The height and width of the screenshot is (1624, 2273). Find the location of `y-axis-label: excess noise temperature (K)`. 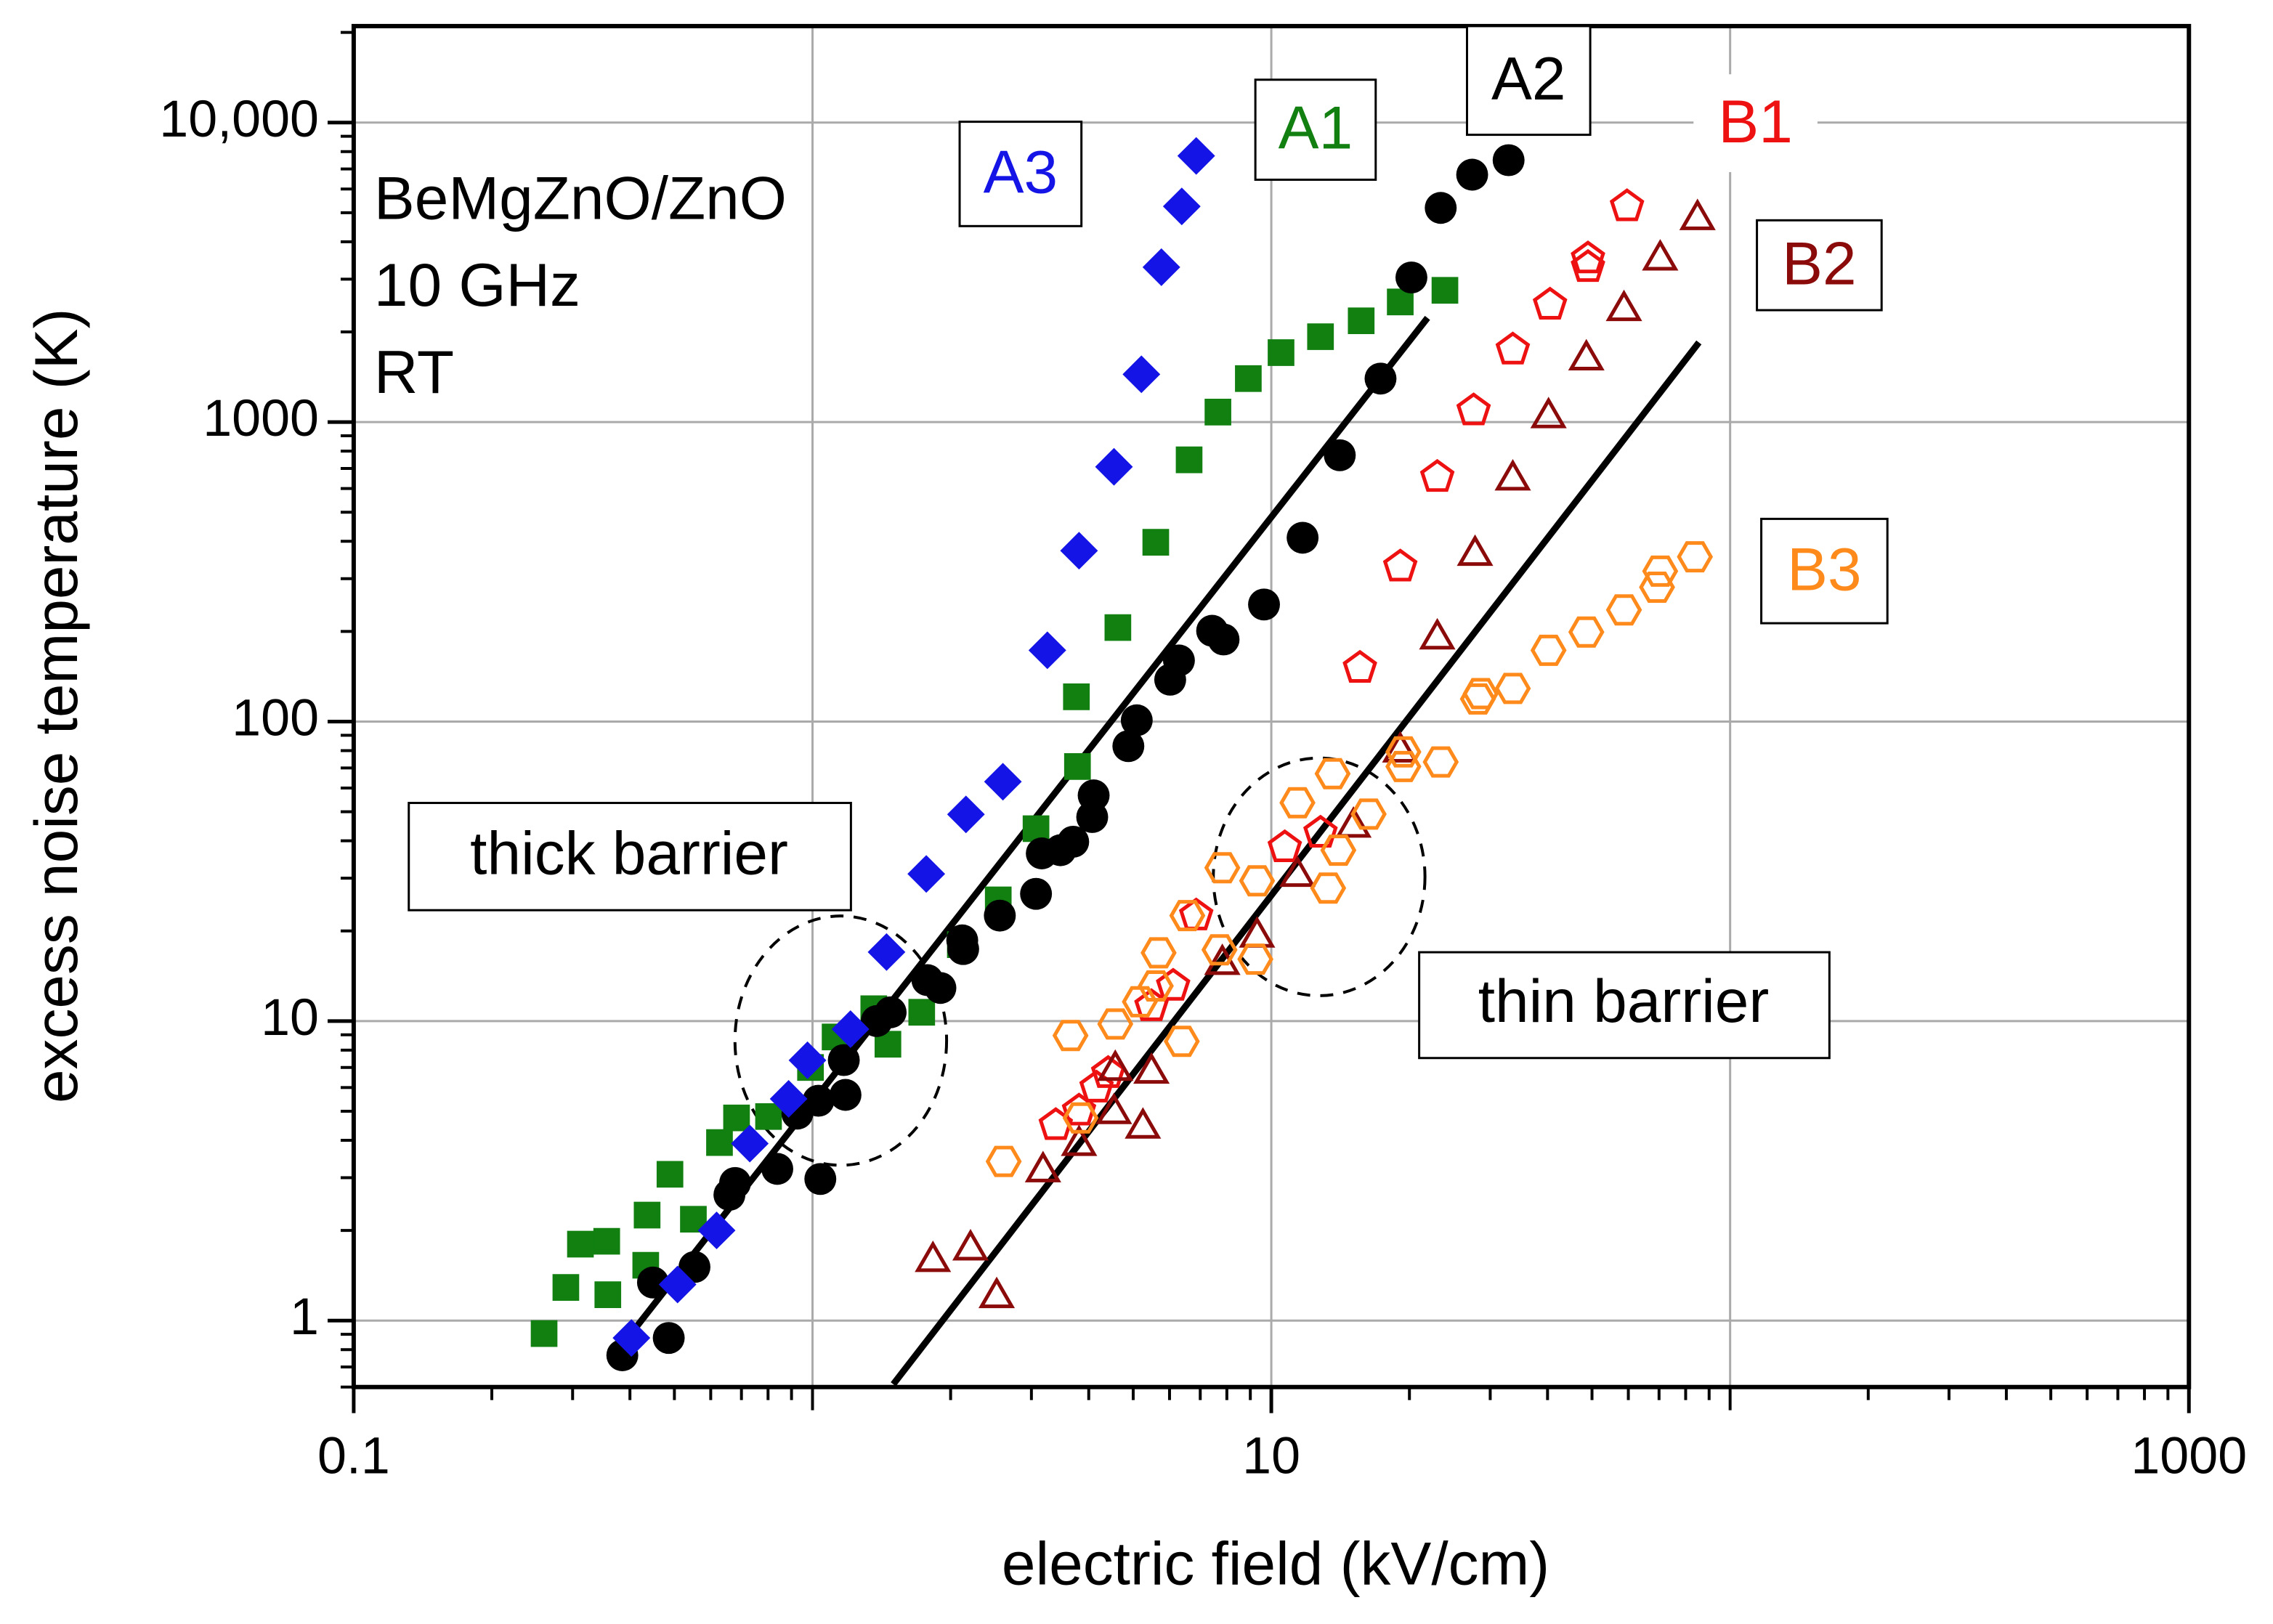

y-axis-label: excess noise temperature (K) is located at coordinates (56, 706).